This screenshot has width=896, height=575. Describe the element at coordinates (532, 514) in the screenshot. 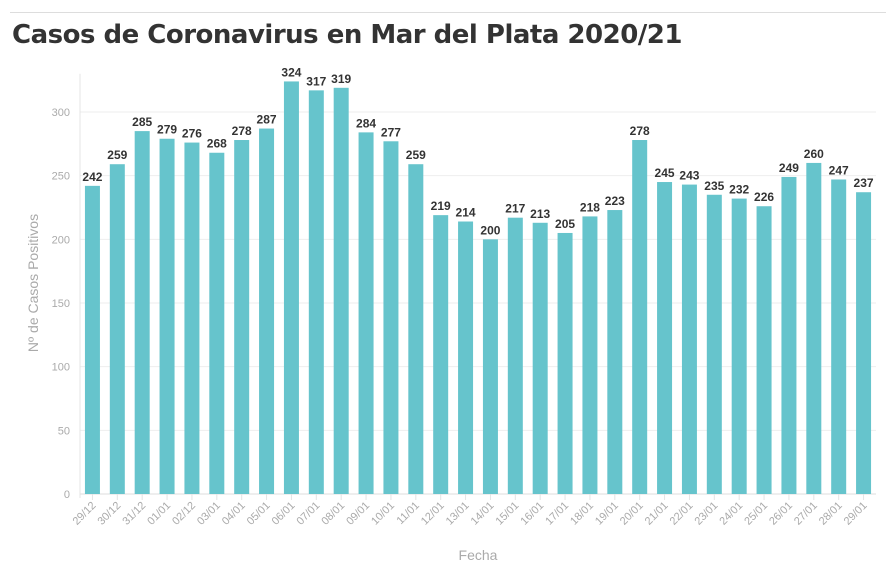

I see `x-tick-label: 16/01` at that location.